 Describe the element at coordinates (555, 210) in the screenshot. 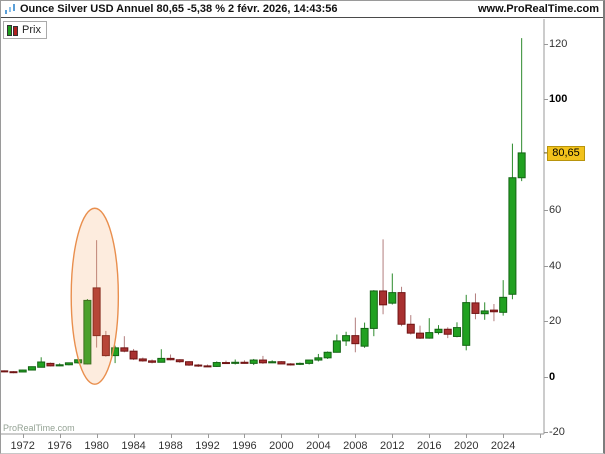

I see `y-axis-label: 60` at that location.